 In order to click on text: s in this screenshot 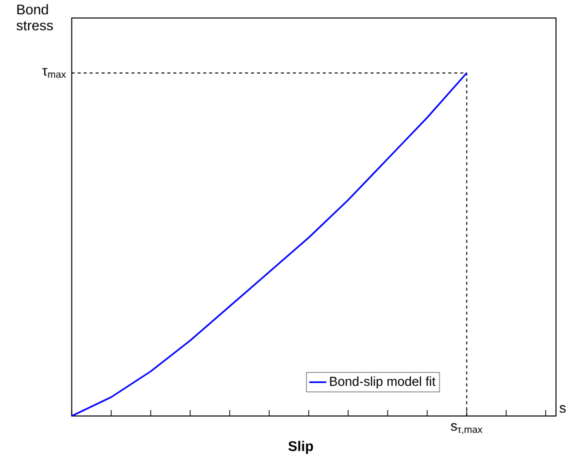, I will do `click(563, 409)`.